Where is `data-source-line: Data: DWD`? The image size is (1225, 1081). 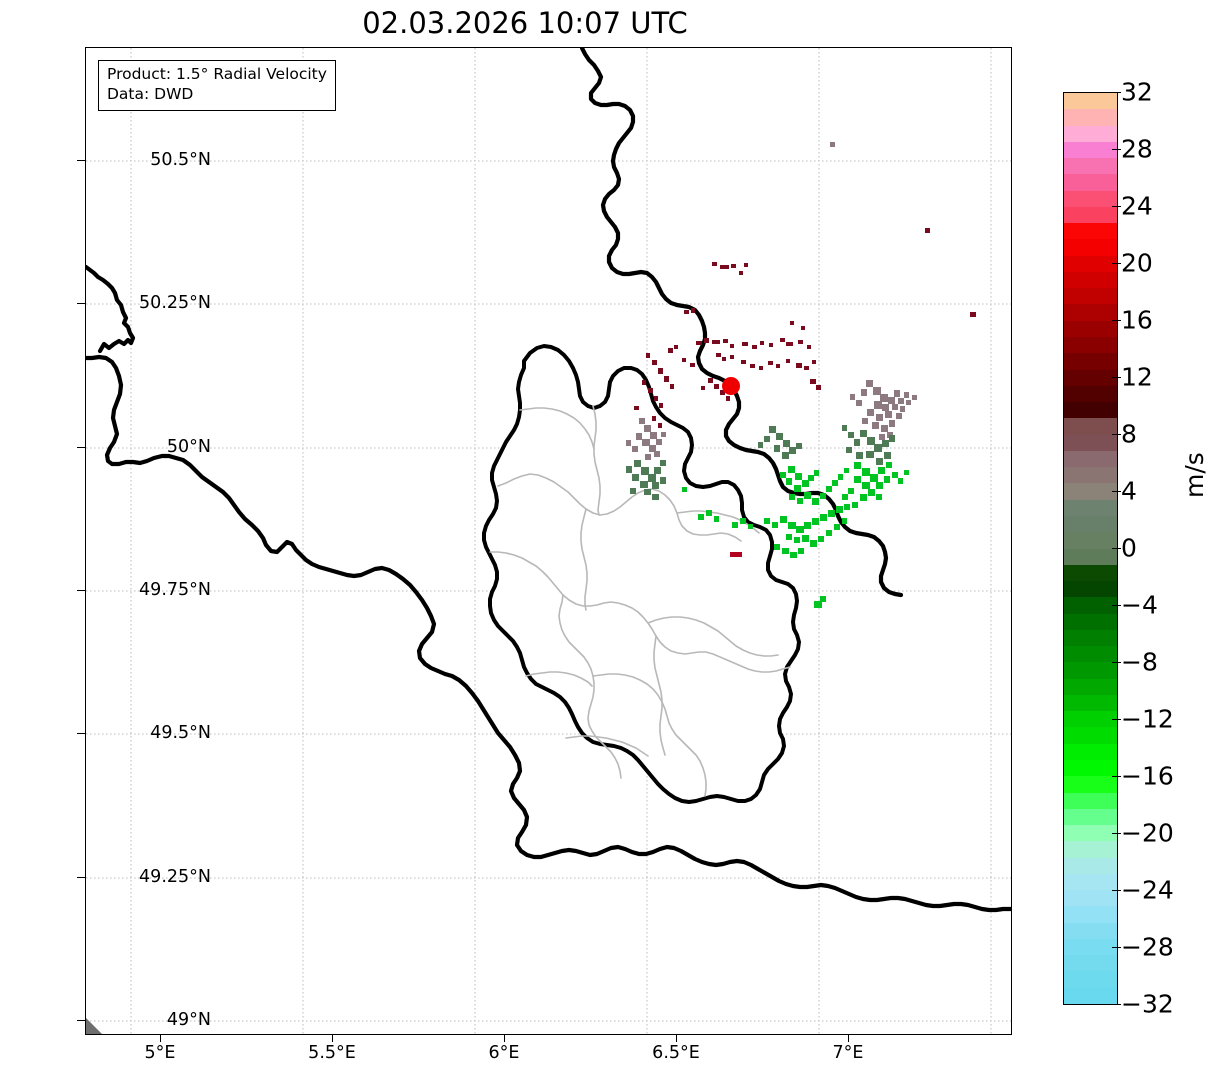 data-source-line: Data: DWD is located at coordinates (150, 93).